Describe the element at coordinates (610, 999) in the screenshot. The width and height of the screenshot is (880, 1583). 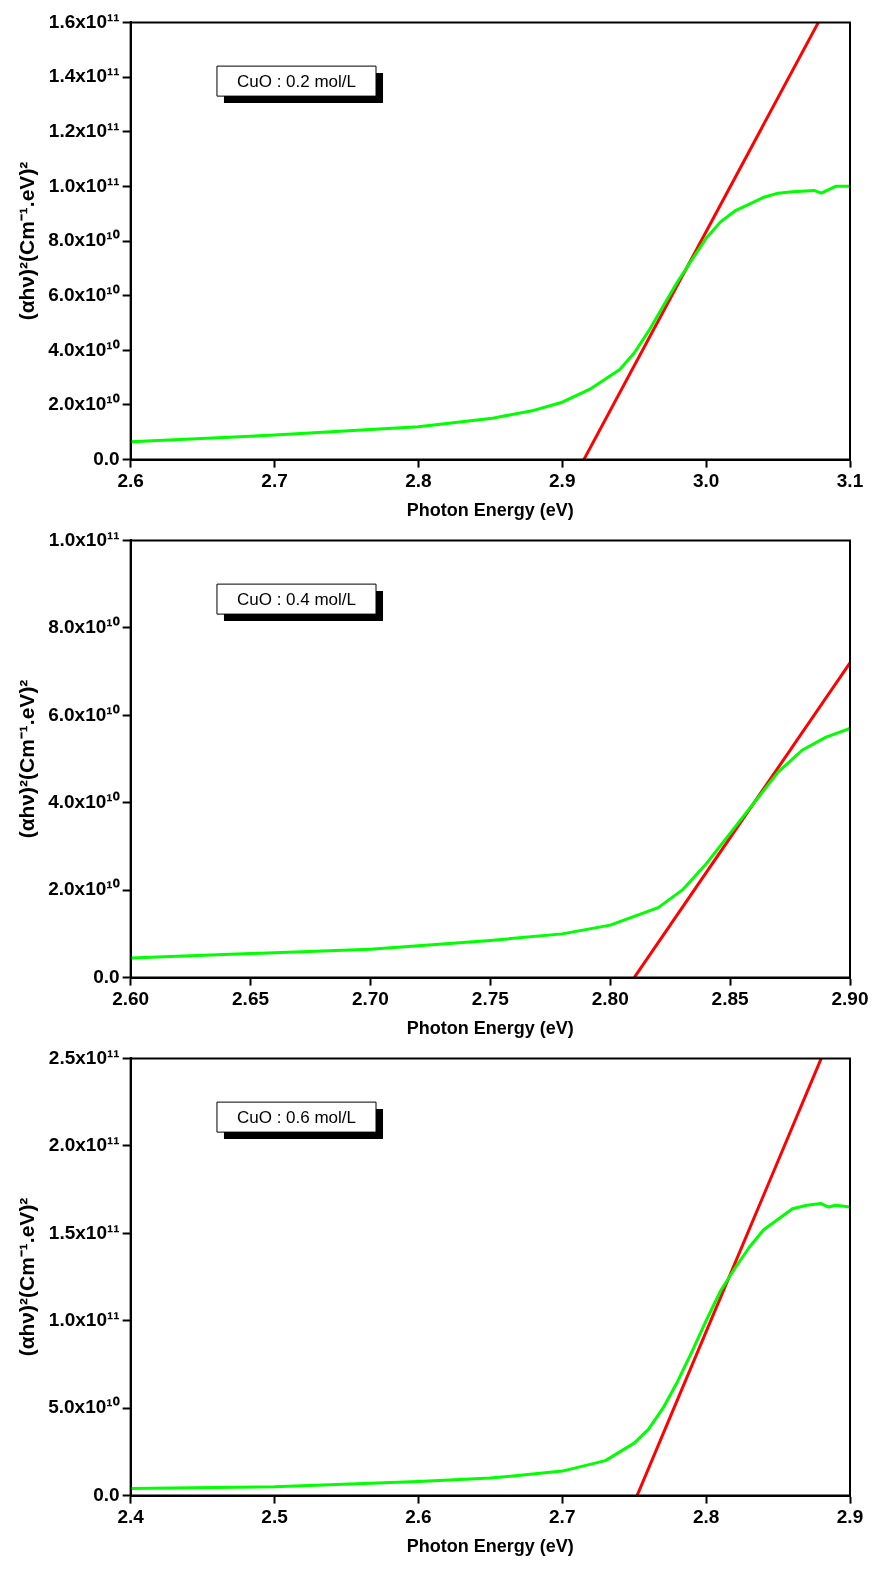
I see `x-tick-label: 2.80` at that location.